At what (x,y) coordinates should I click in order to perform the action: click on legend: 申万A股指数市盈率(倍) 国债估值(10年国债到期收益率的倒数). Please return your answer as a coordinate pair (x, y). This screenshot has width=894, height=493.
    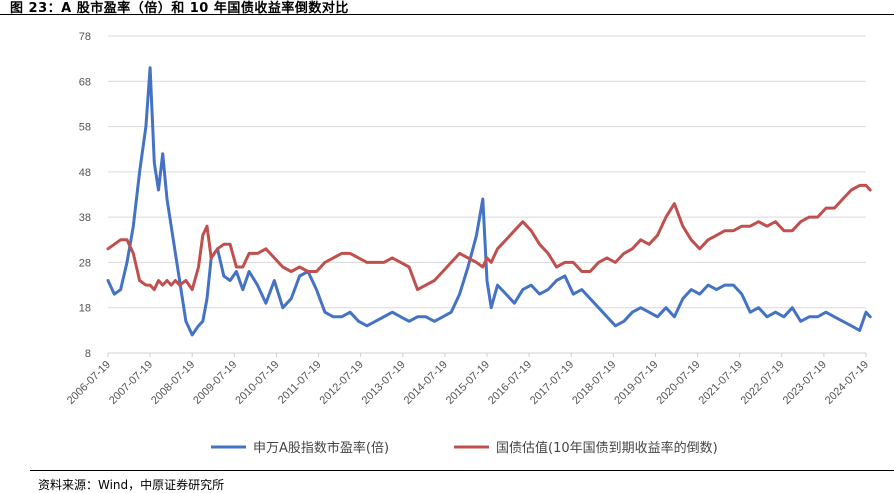
    Looking at the image, I should click on (464, 448).